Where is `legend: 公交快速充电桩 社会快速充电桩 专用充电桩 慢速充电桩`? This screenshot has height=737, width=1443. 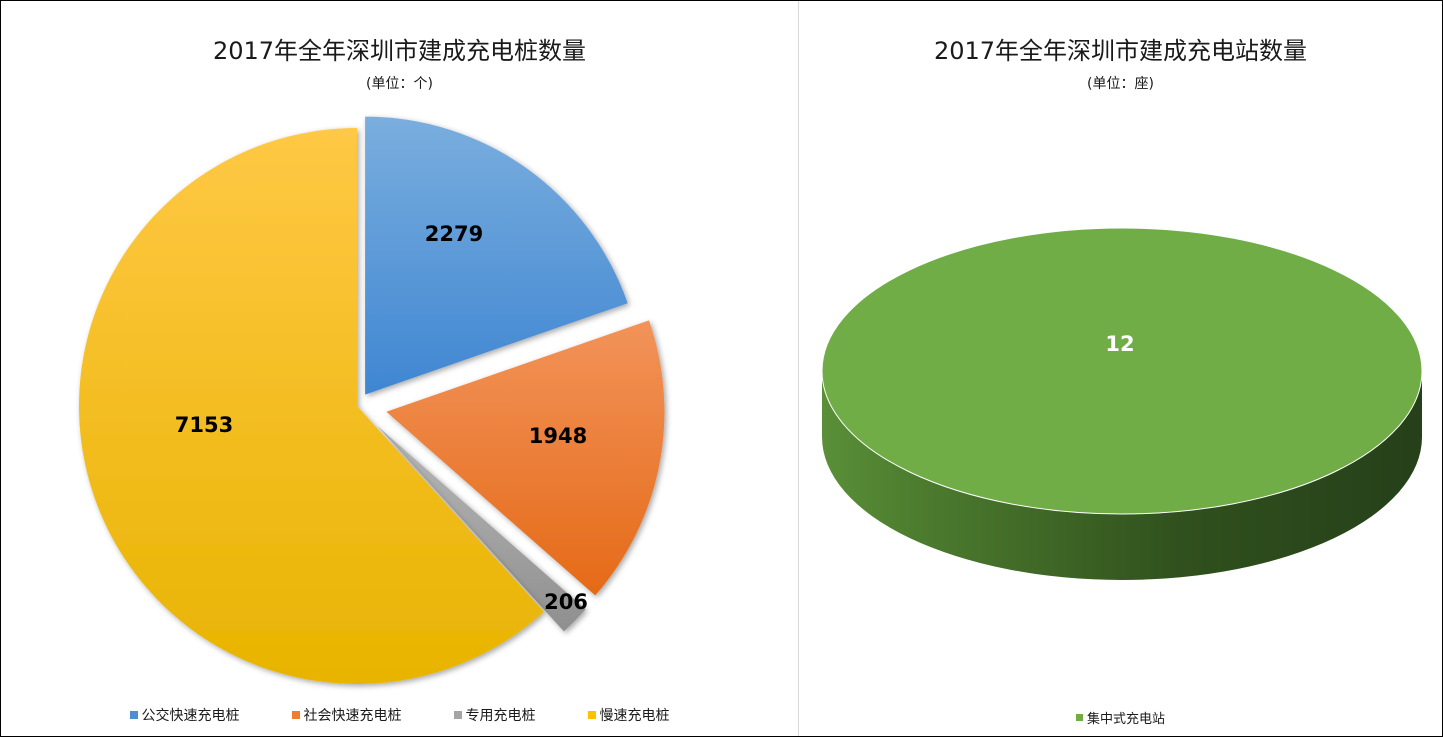 legend: 公交快速充电桩 社会快速充电桩 专用充电桩 慢速充电桩 is located at coordinates (399, 715).